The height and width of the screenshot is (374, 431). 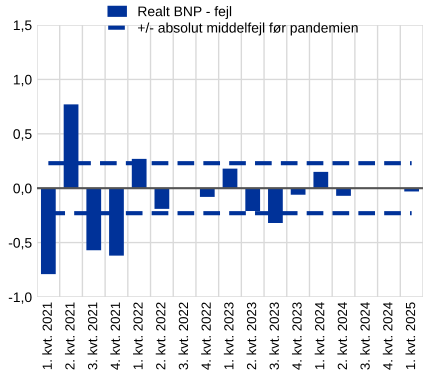 What do you see at coordinates (297, 336) in the screenshot?
I see `x-tick-label: 4. kvt. 2023` at bounding box center [297, 336].